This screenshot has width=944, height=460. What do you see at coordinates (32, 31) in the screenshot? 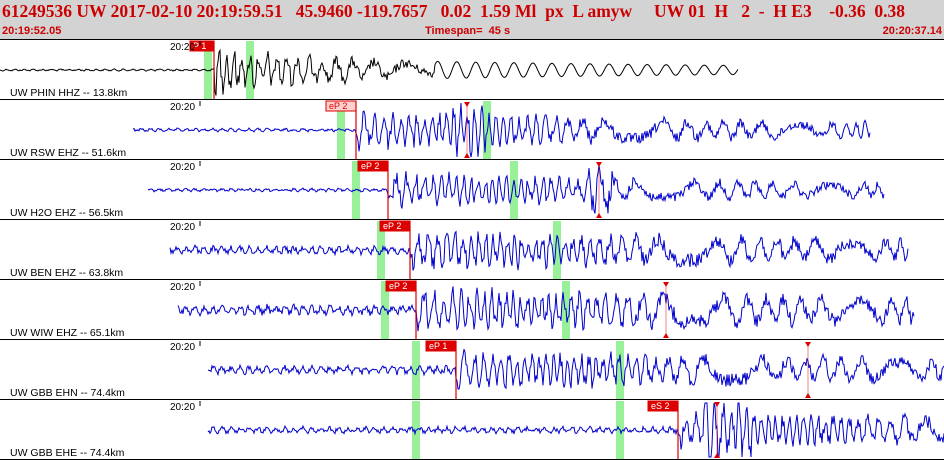
I see `start-time: 20:19:52.05` at bounding box center [32, 31].